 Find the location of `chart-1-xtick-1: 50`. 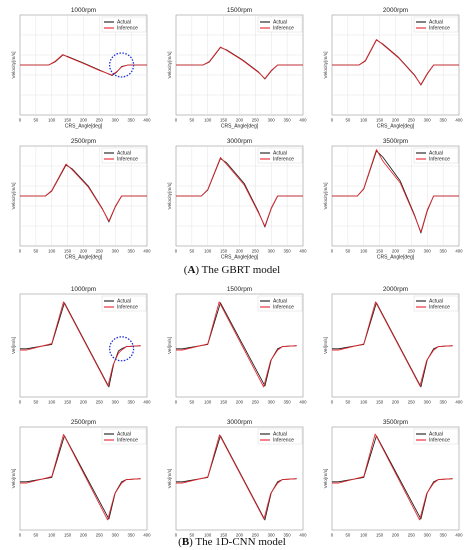

chart-1-xtick-1: 50 is located at coordinates (191, 120).